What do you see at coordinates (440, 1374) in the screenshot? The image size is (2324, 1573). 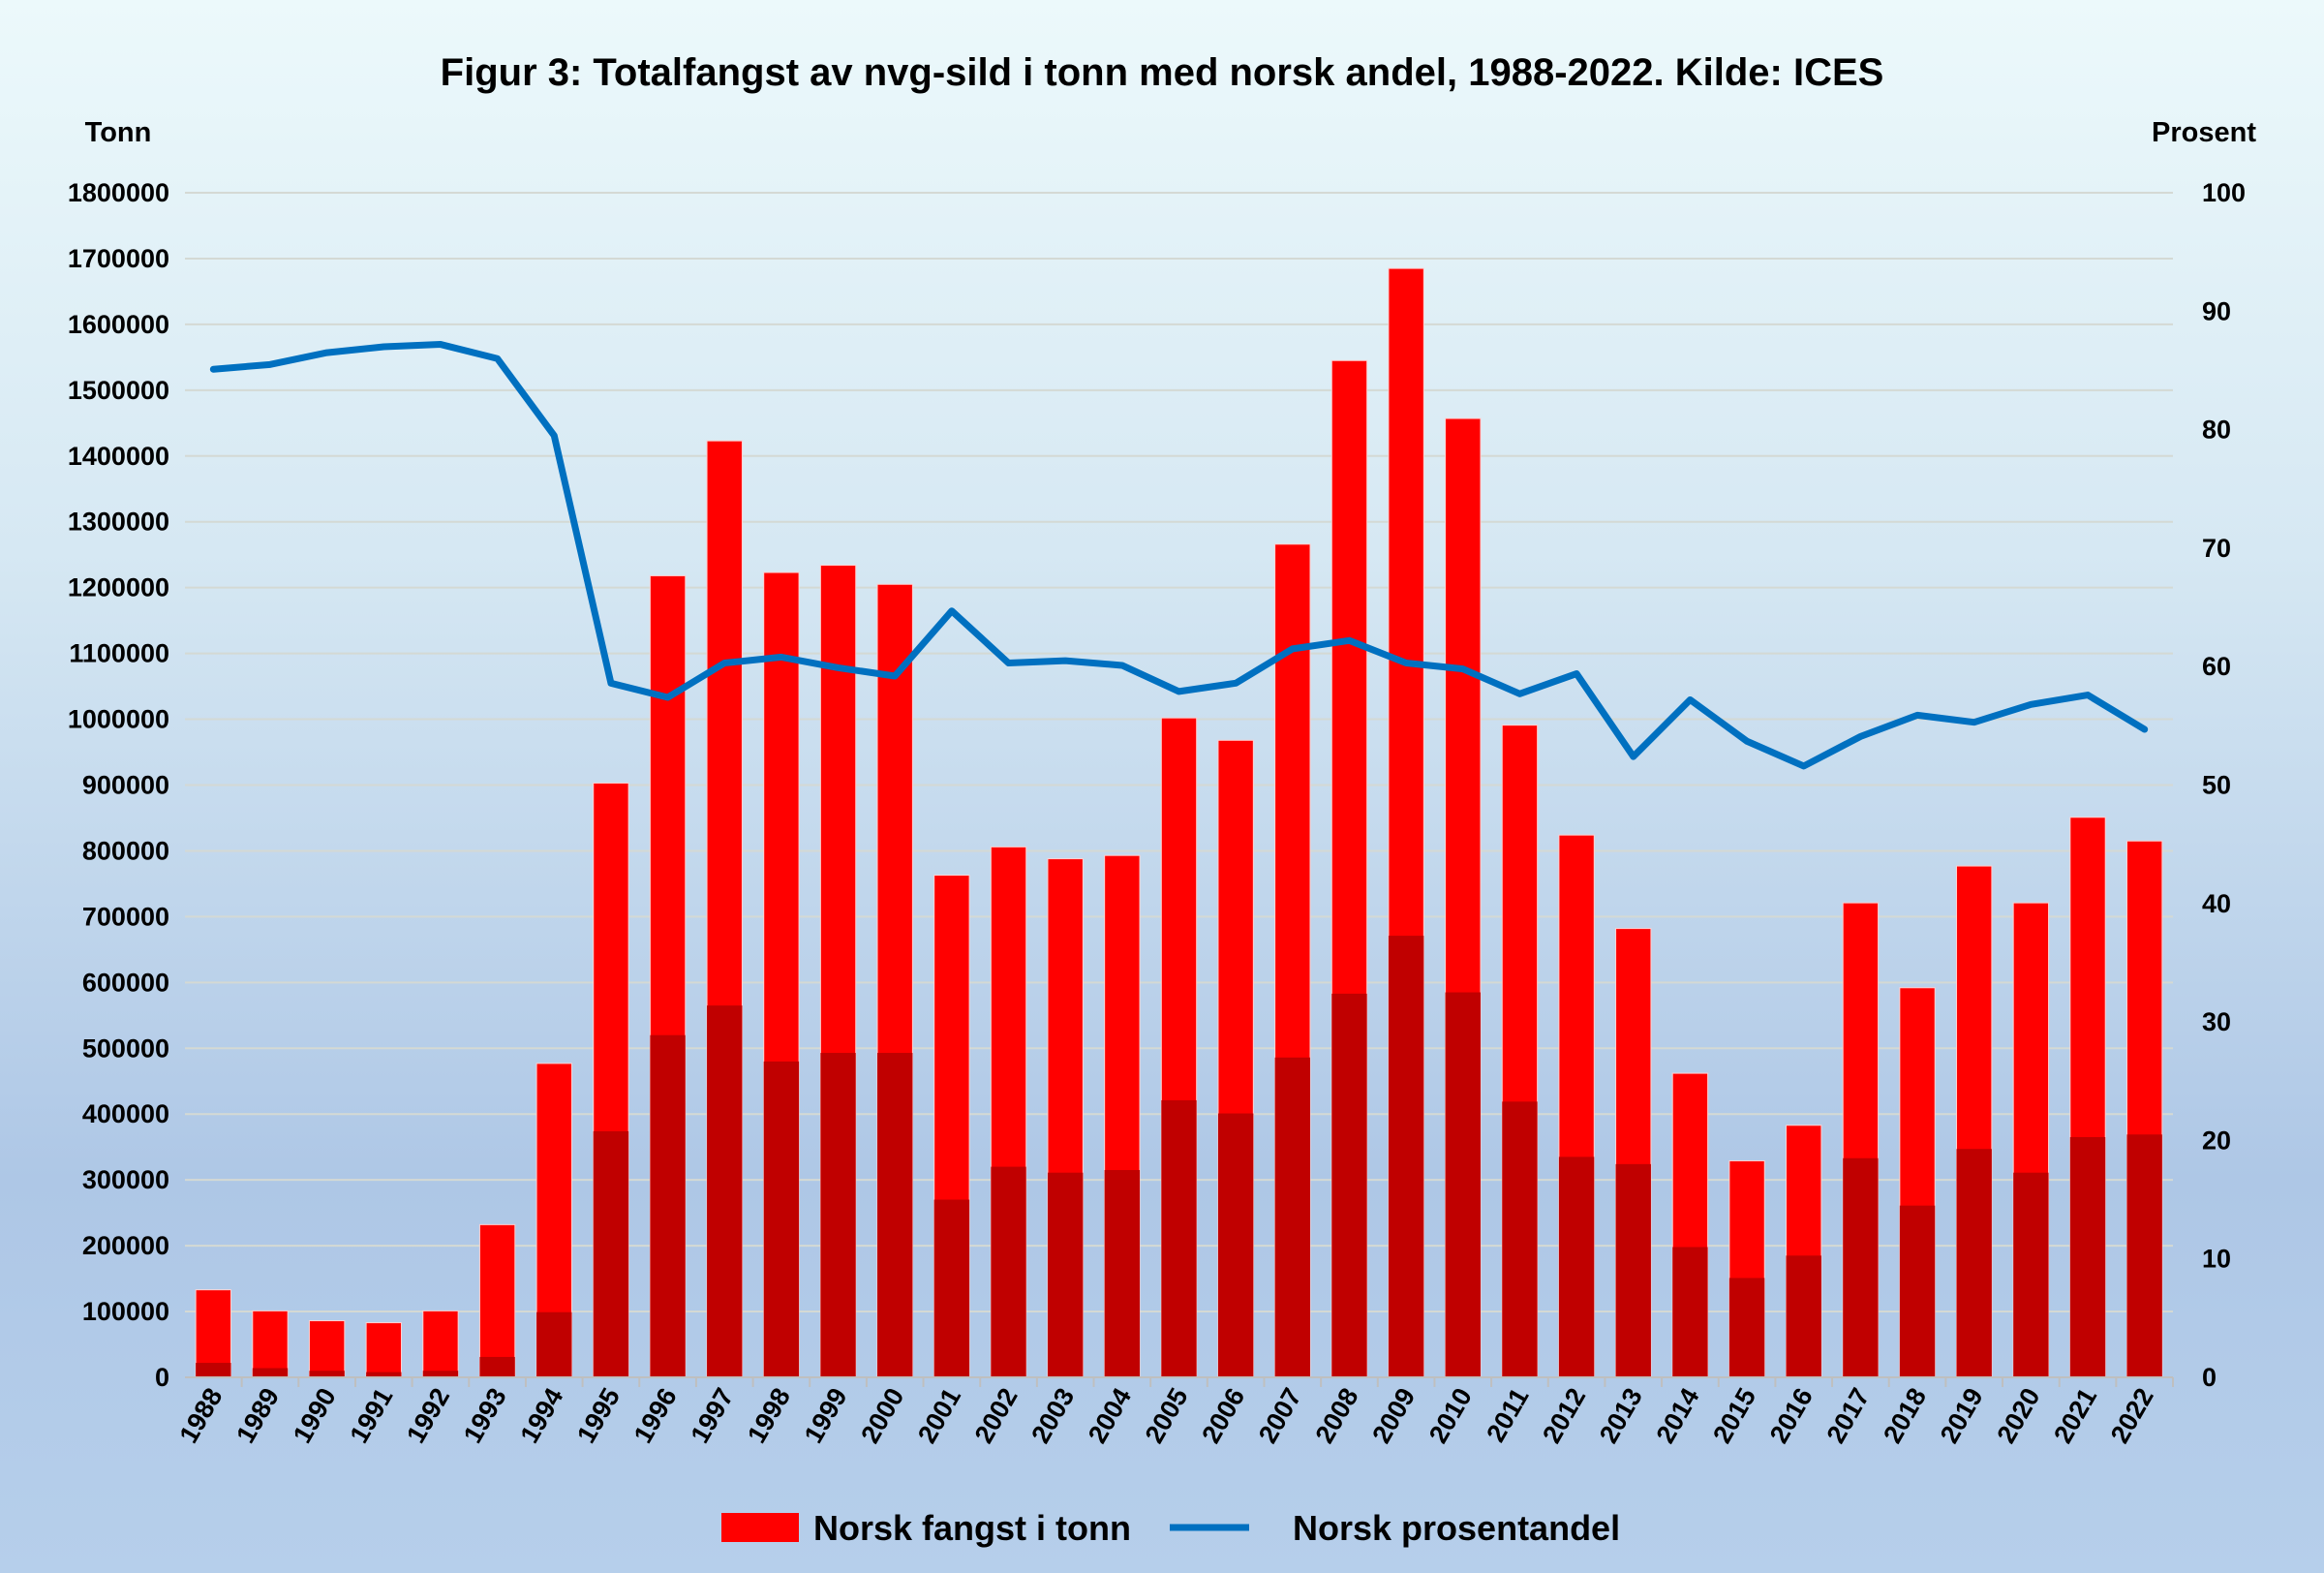 I see `bar-dark-1992` at bounding box center [440, 1374].